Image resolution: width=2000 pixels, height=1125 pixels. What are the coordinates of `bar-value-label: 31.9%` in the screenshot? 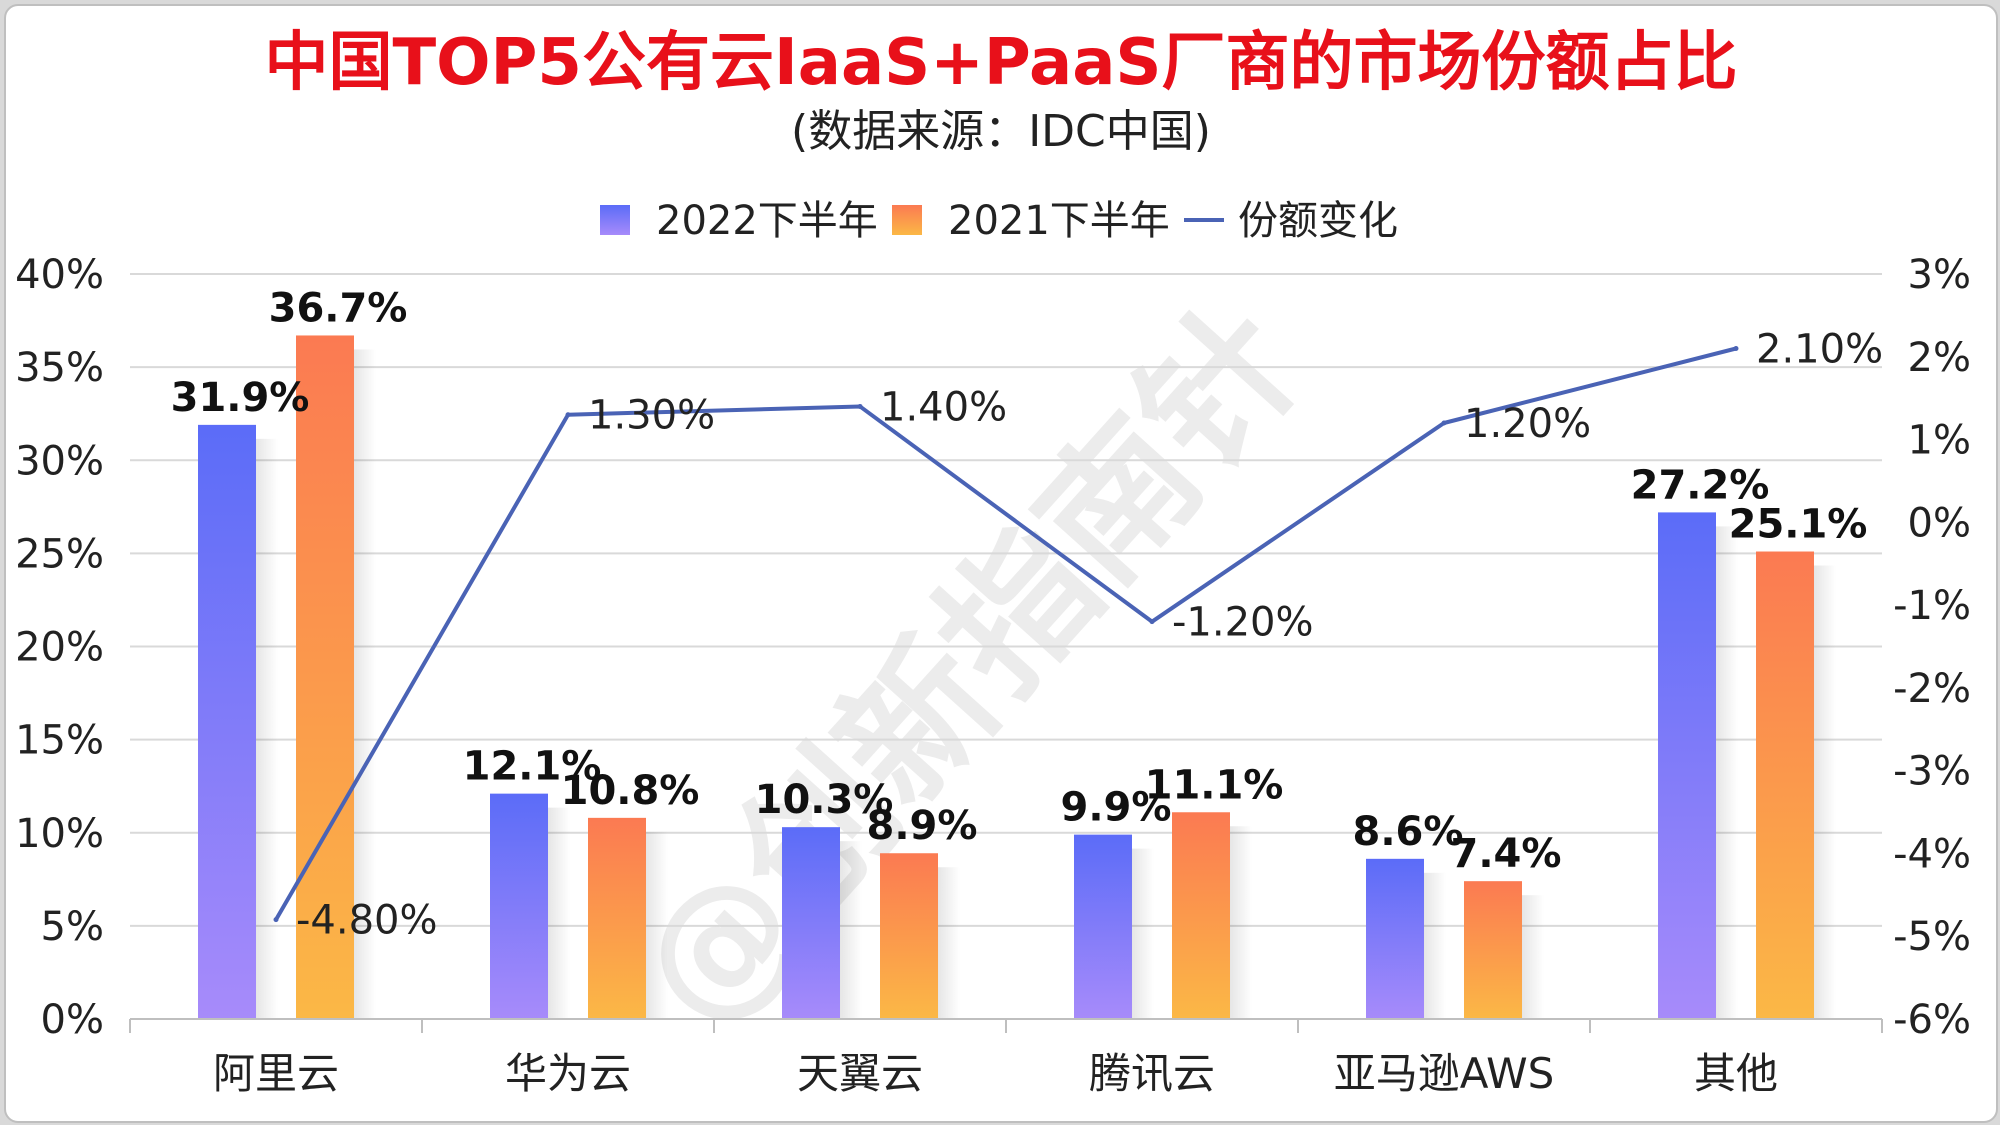 It's located at (240, 398).